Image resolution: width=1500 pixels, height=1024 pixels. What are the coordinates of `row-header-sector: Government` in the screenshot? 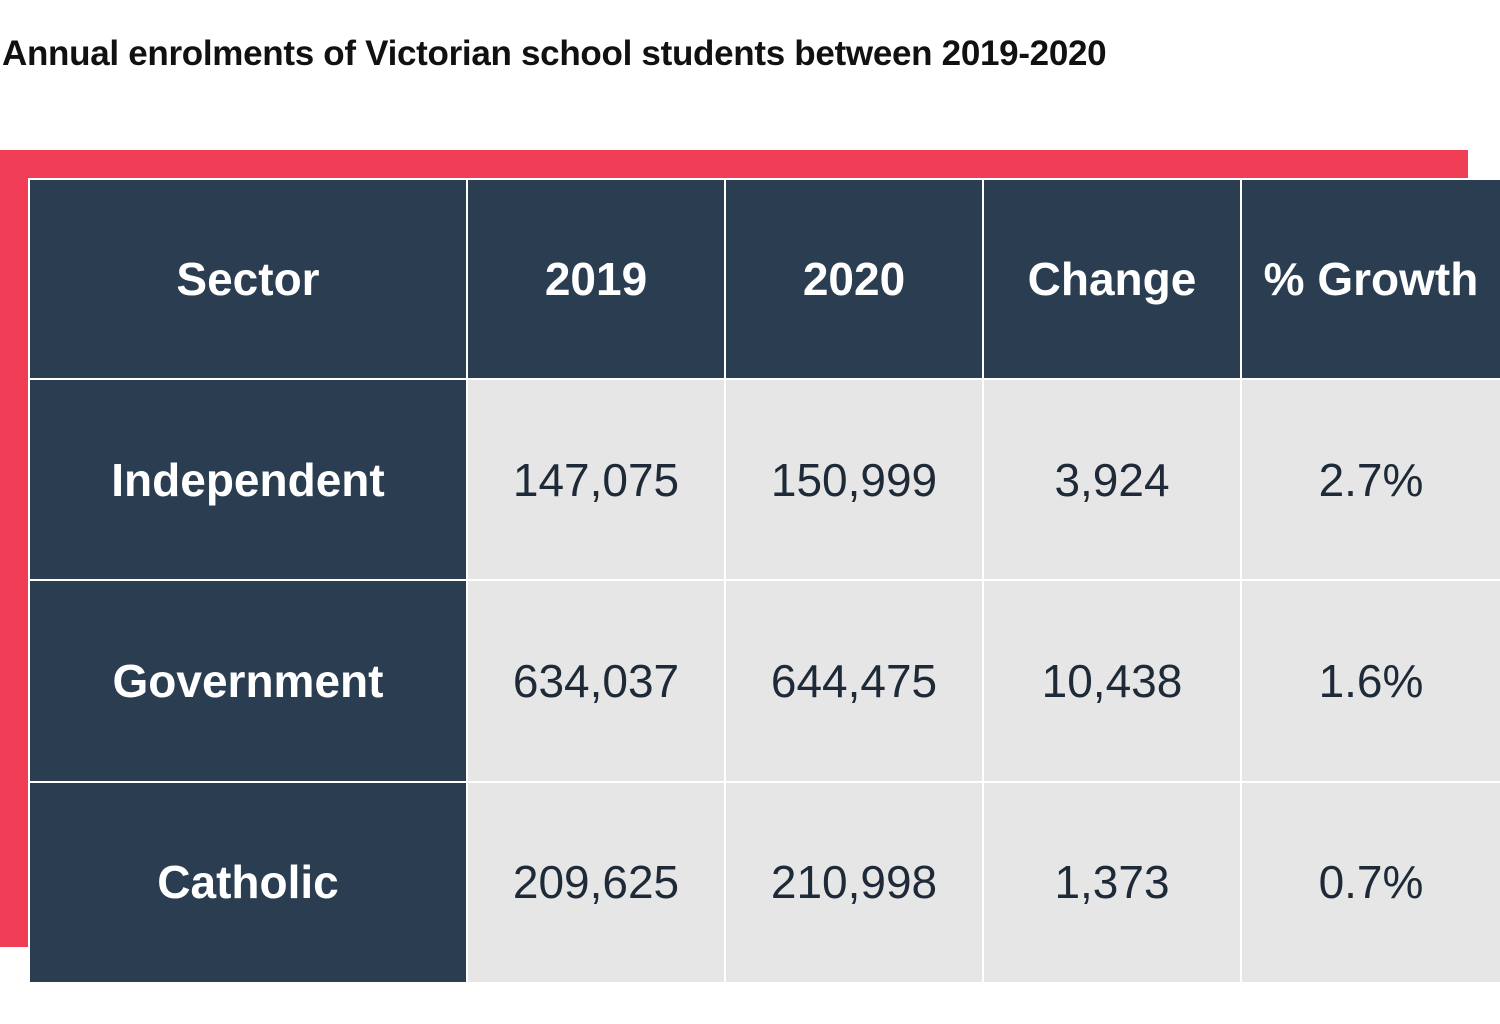 It's located at (248, 681).